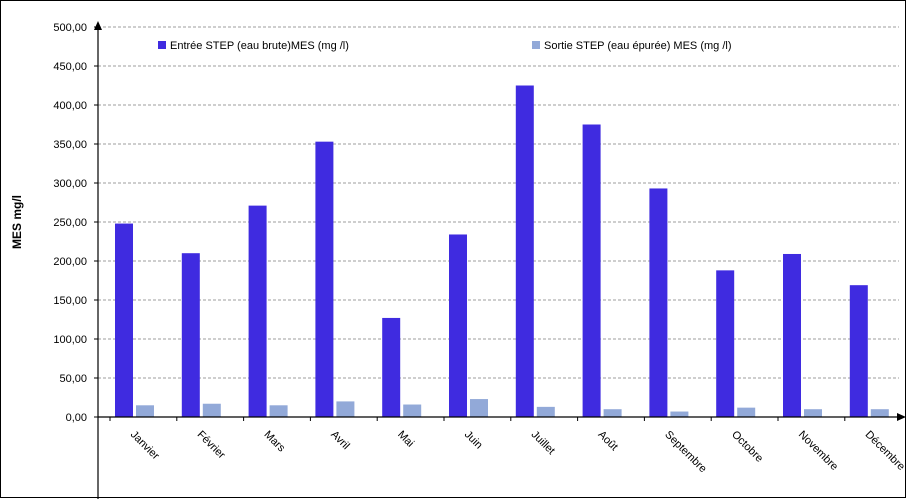  What do you see at coordinates (536, 45) in the screenshot?
I see `legend-swatch-sortie` at bounding box center [536, 45].